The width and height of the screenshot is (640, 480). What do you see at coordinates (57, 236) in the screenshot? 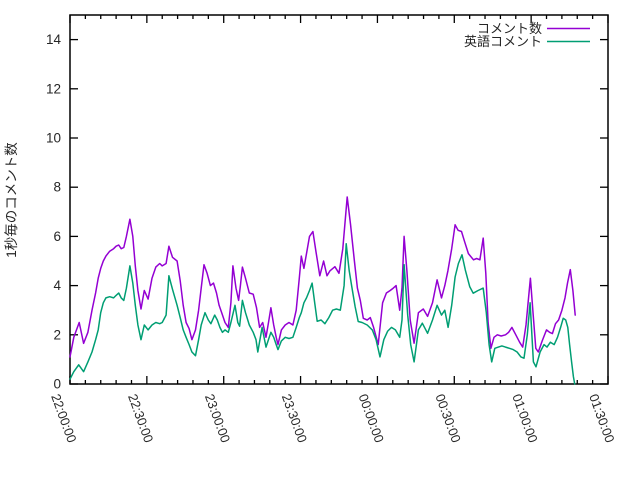
I see `y-tick-label: 6` at bounding box center [57, 236].